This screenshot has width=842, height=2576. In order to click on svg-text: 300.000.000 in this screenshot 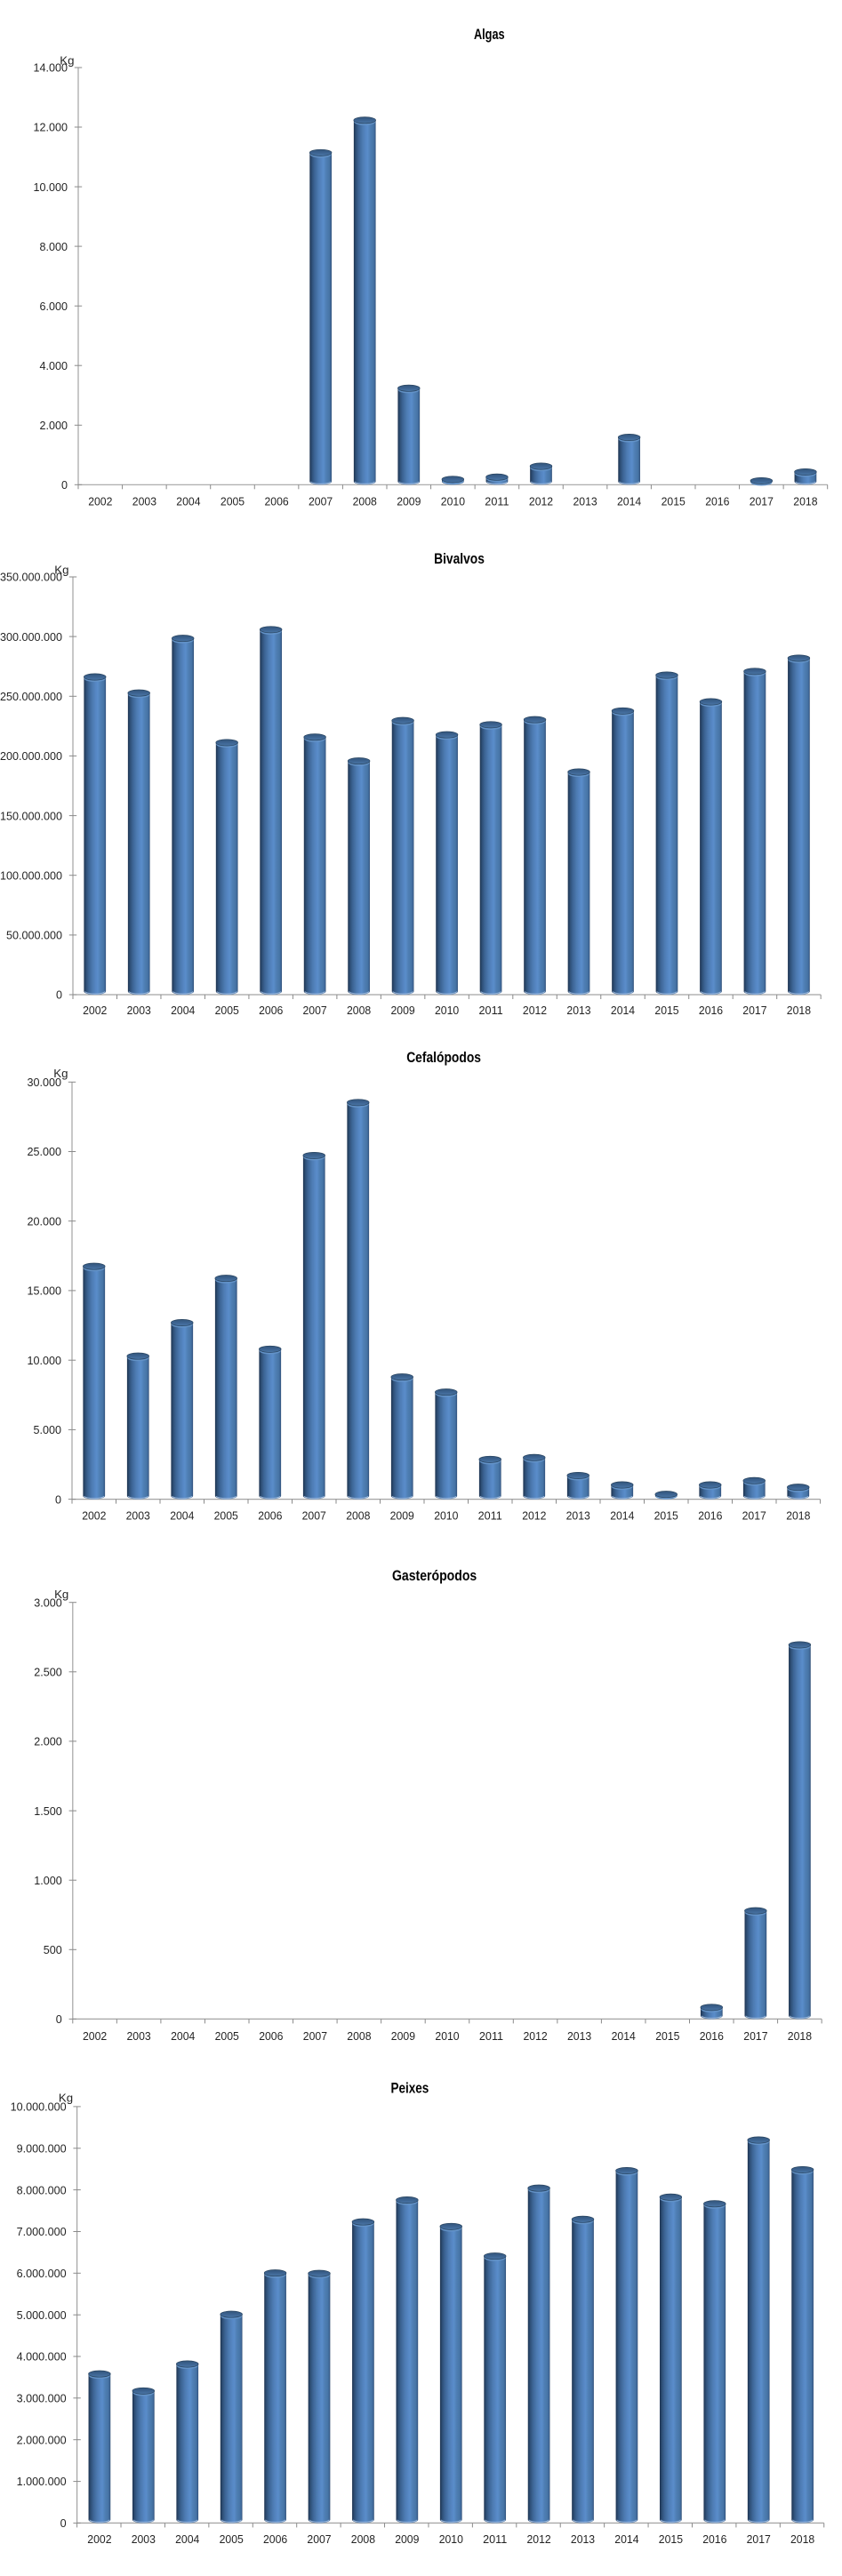, I will do `click(31, 637)`.